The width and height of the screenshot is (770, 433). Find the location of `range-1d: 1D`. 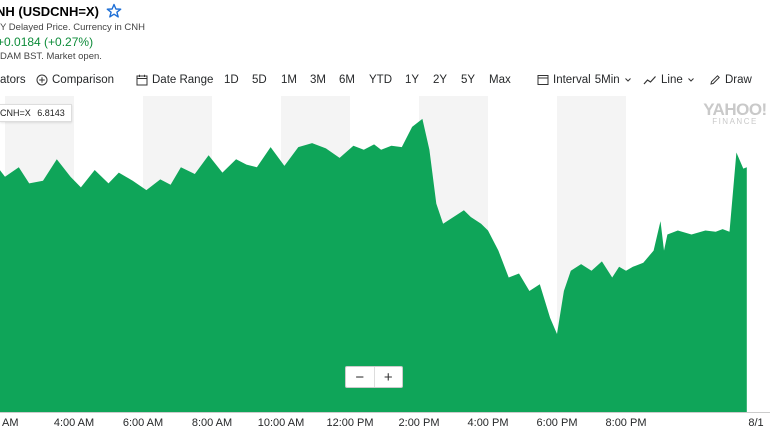

range-1d: 1D is located at coordinates (231, 80).